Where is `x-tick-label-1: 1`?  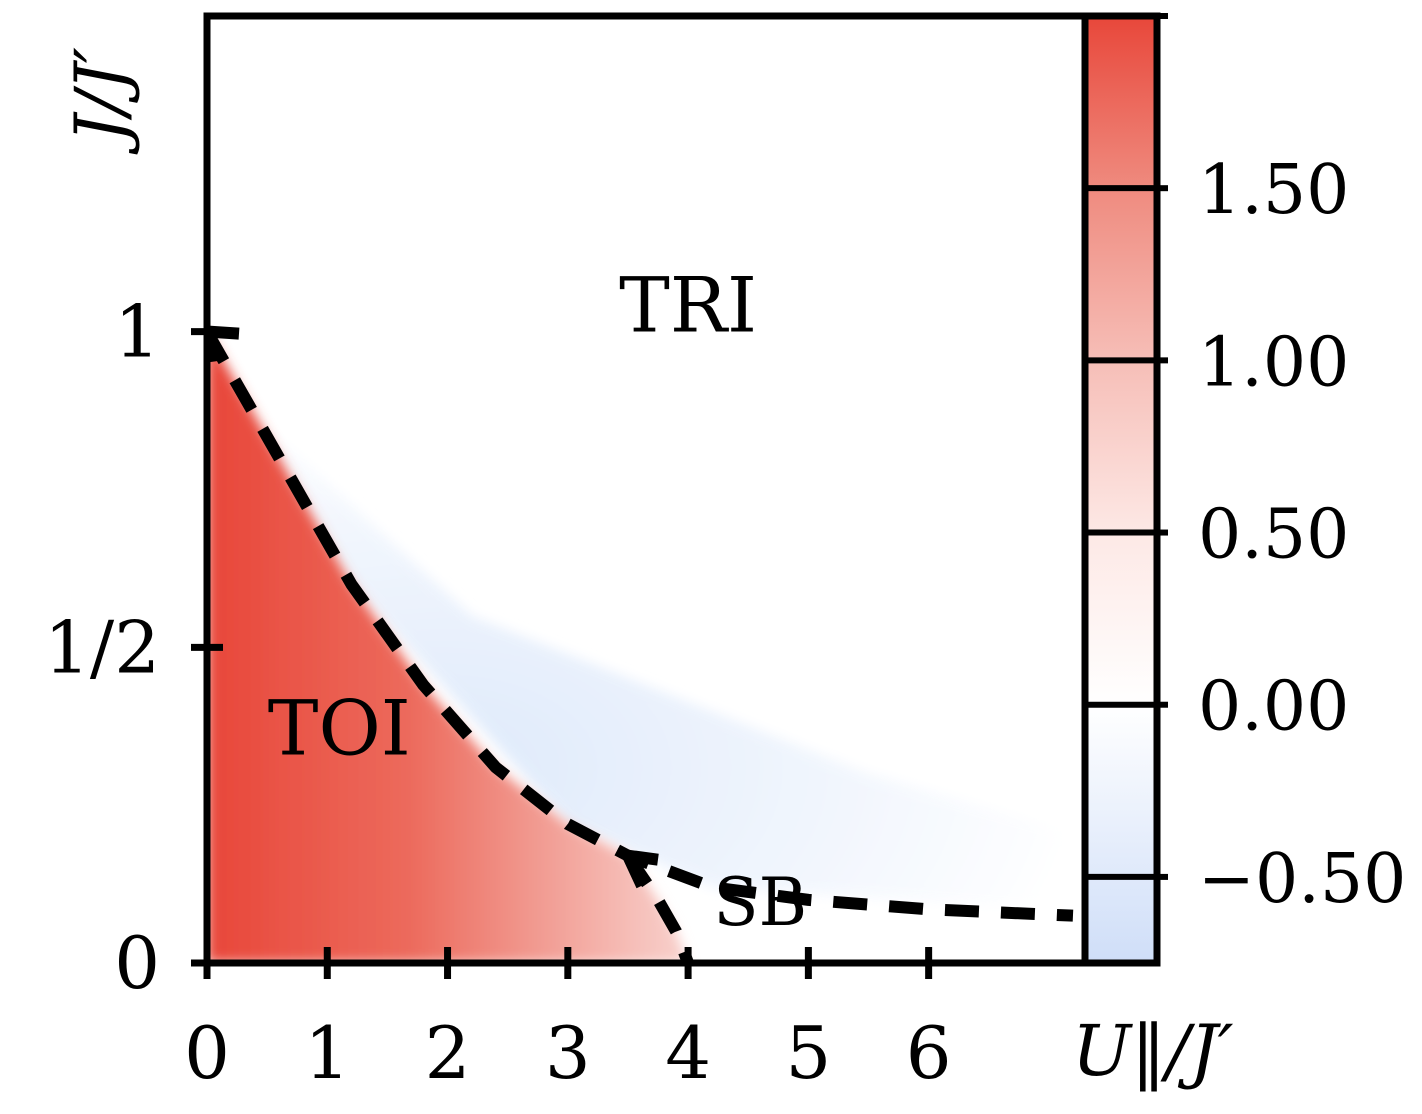
x-tick-label-1: 1 is located at coordinates (327, 1053).